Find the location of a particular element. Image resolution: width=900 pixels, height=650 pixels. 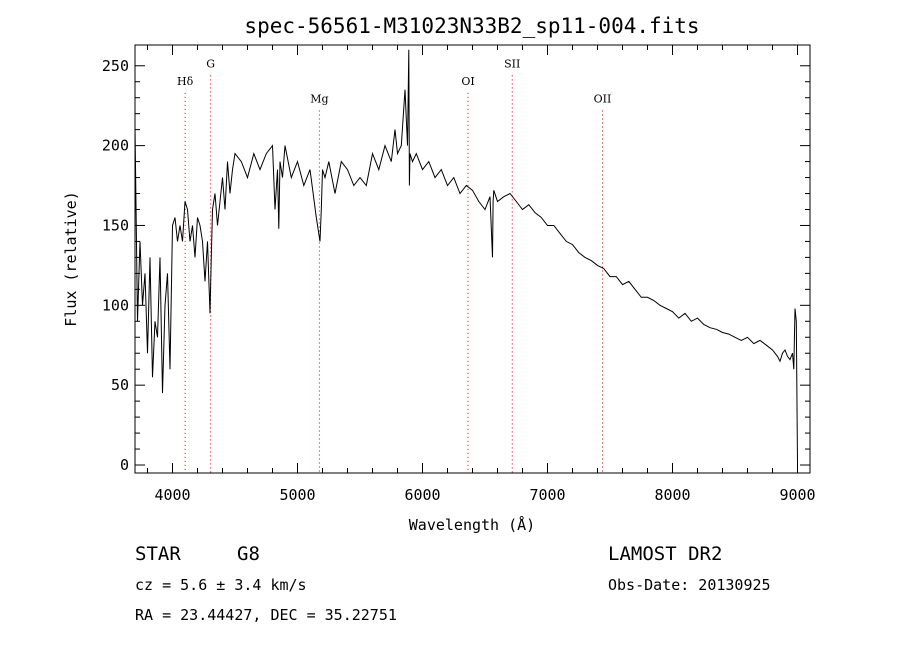

x-tick-label: 7000 is located at coordinates (547, 495).